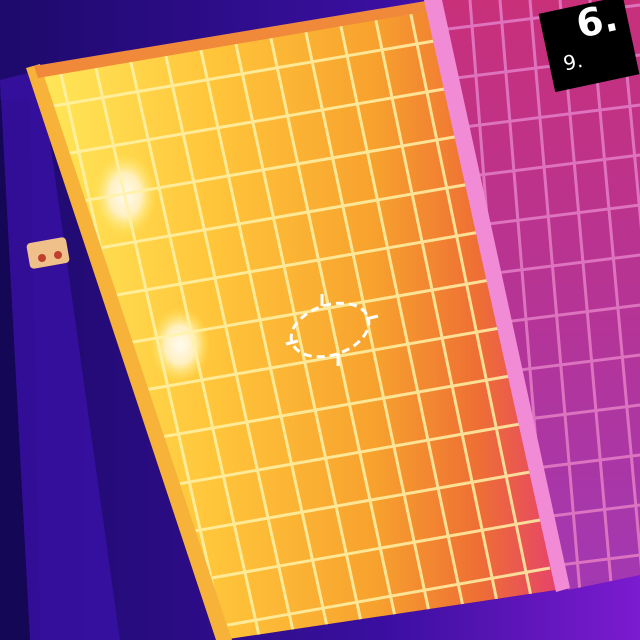  I want to click on temperature-secondary: 9., so click(573, 62).